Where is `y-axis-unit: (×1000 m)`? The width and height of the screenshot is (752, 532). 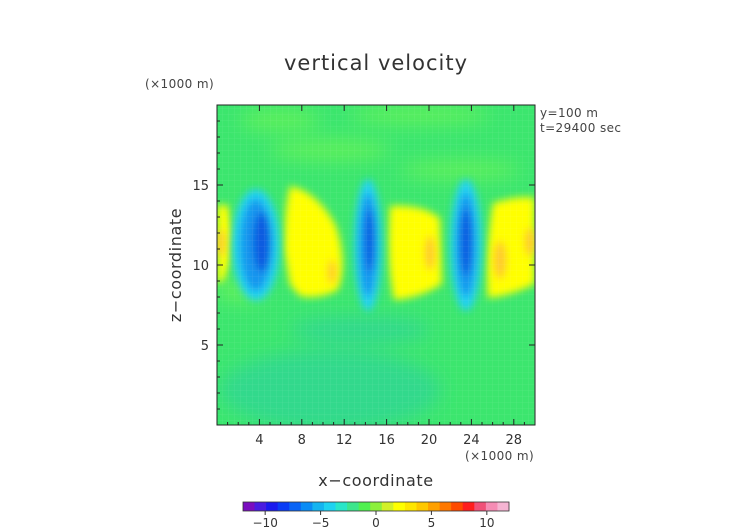
y-axis-unit: (×1000 m) is located at coordinates (179, 84).